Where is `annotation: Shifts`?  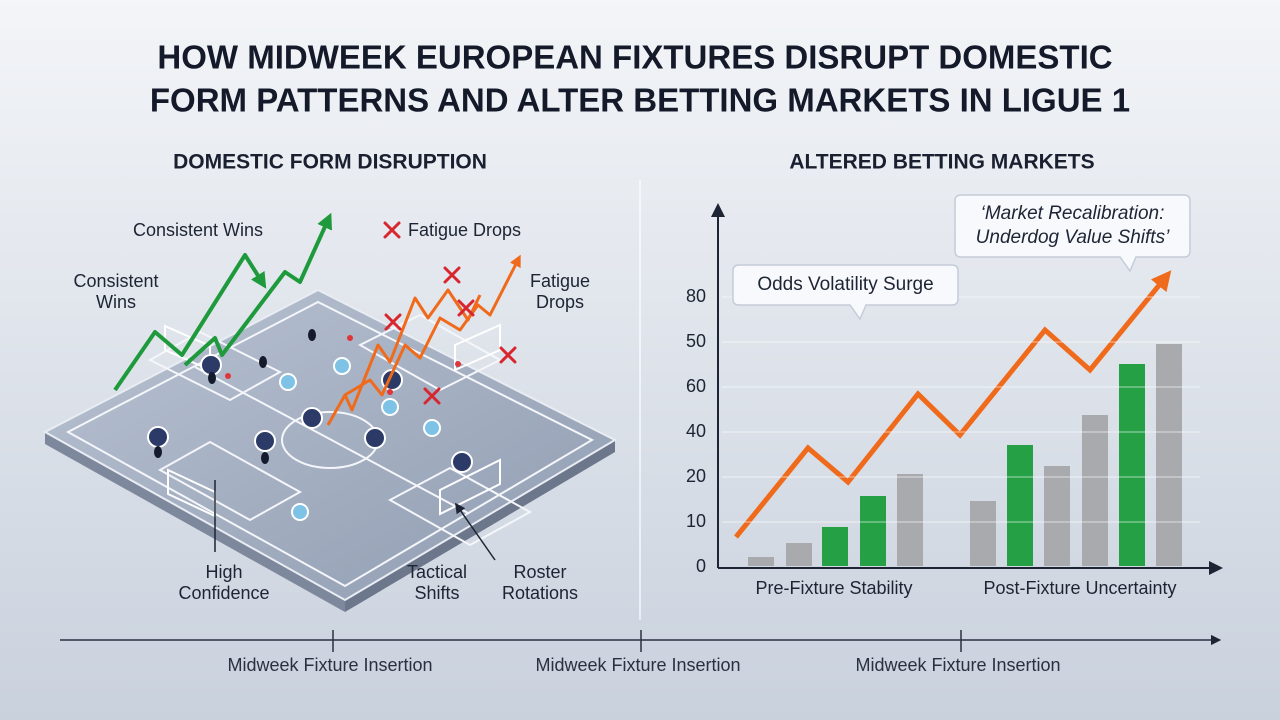 annotation: Shifts is located at coordinates (436, 593).